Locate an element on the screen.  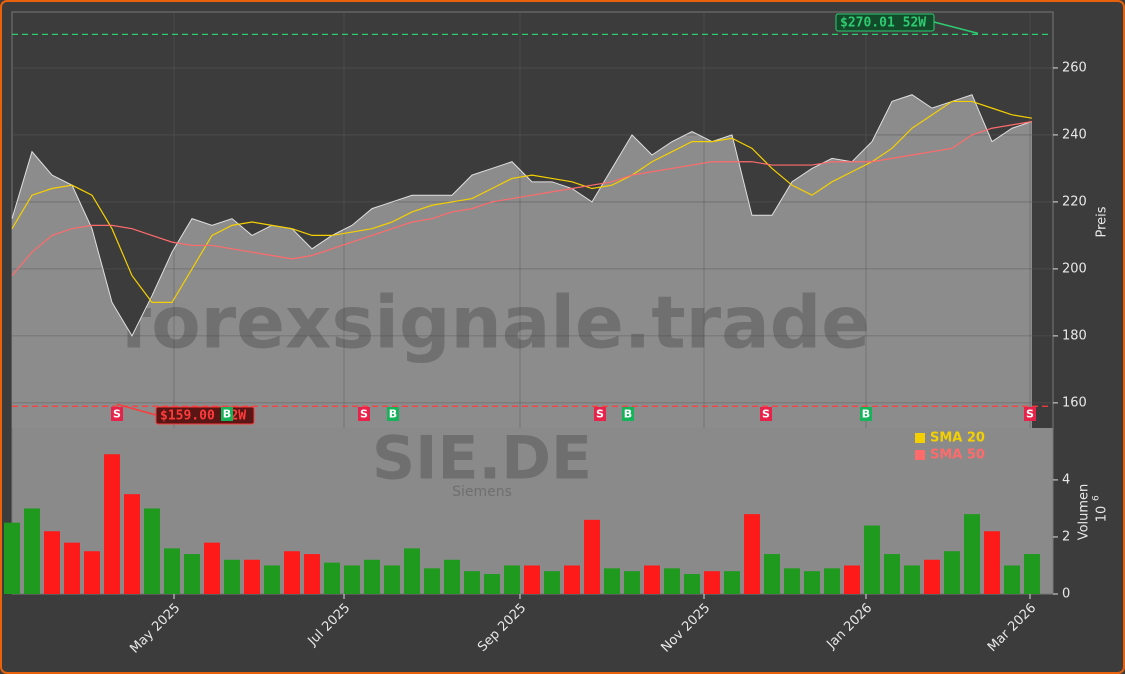
volume-multiplier: 10 6 is located at coordinates (1101, 508).